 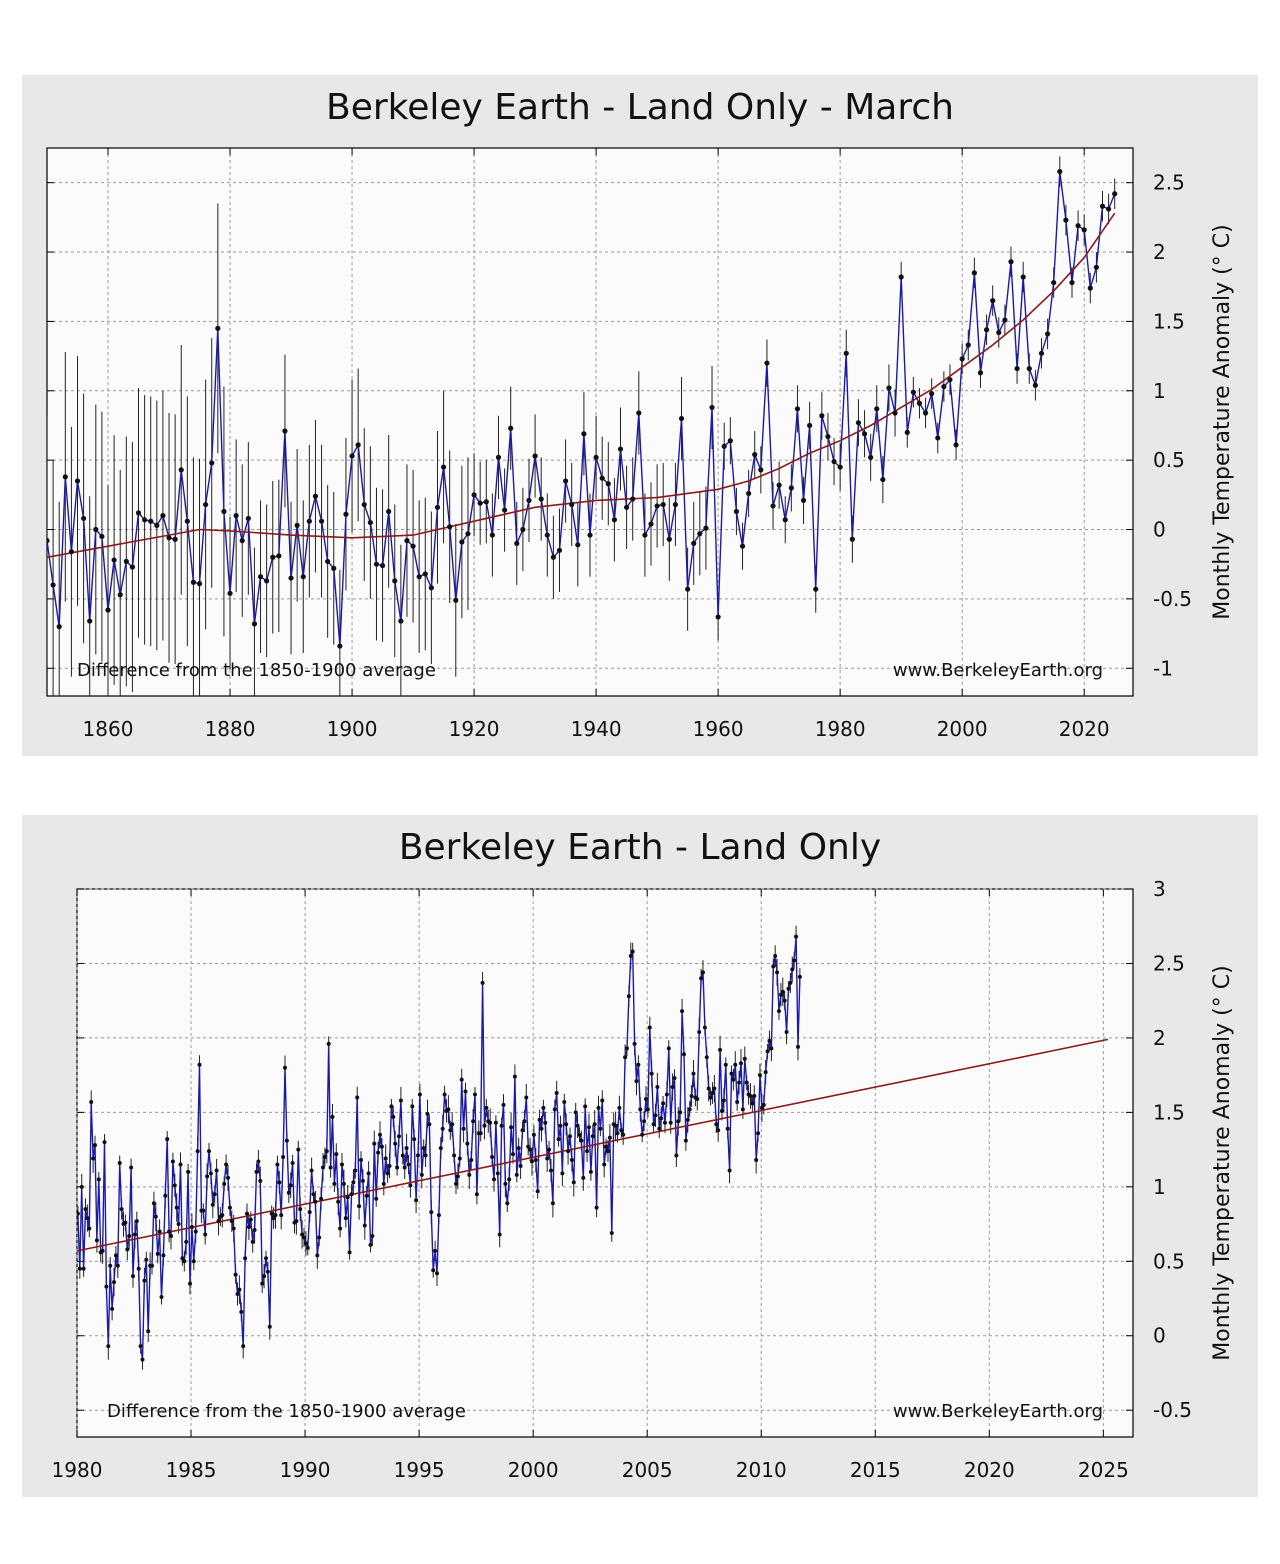 I want to click on x-tick-label: 2025, so click(x=1103, y=1470).